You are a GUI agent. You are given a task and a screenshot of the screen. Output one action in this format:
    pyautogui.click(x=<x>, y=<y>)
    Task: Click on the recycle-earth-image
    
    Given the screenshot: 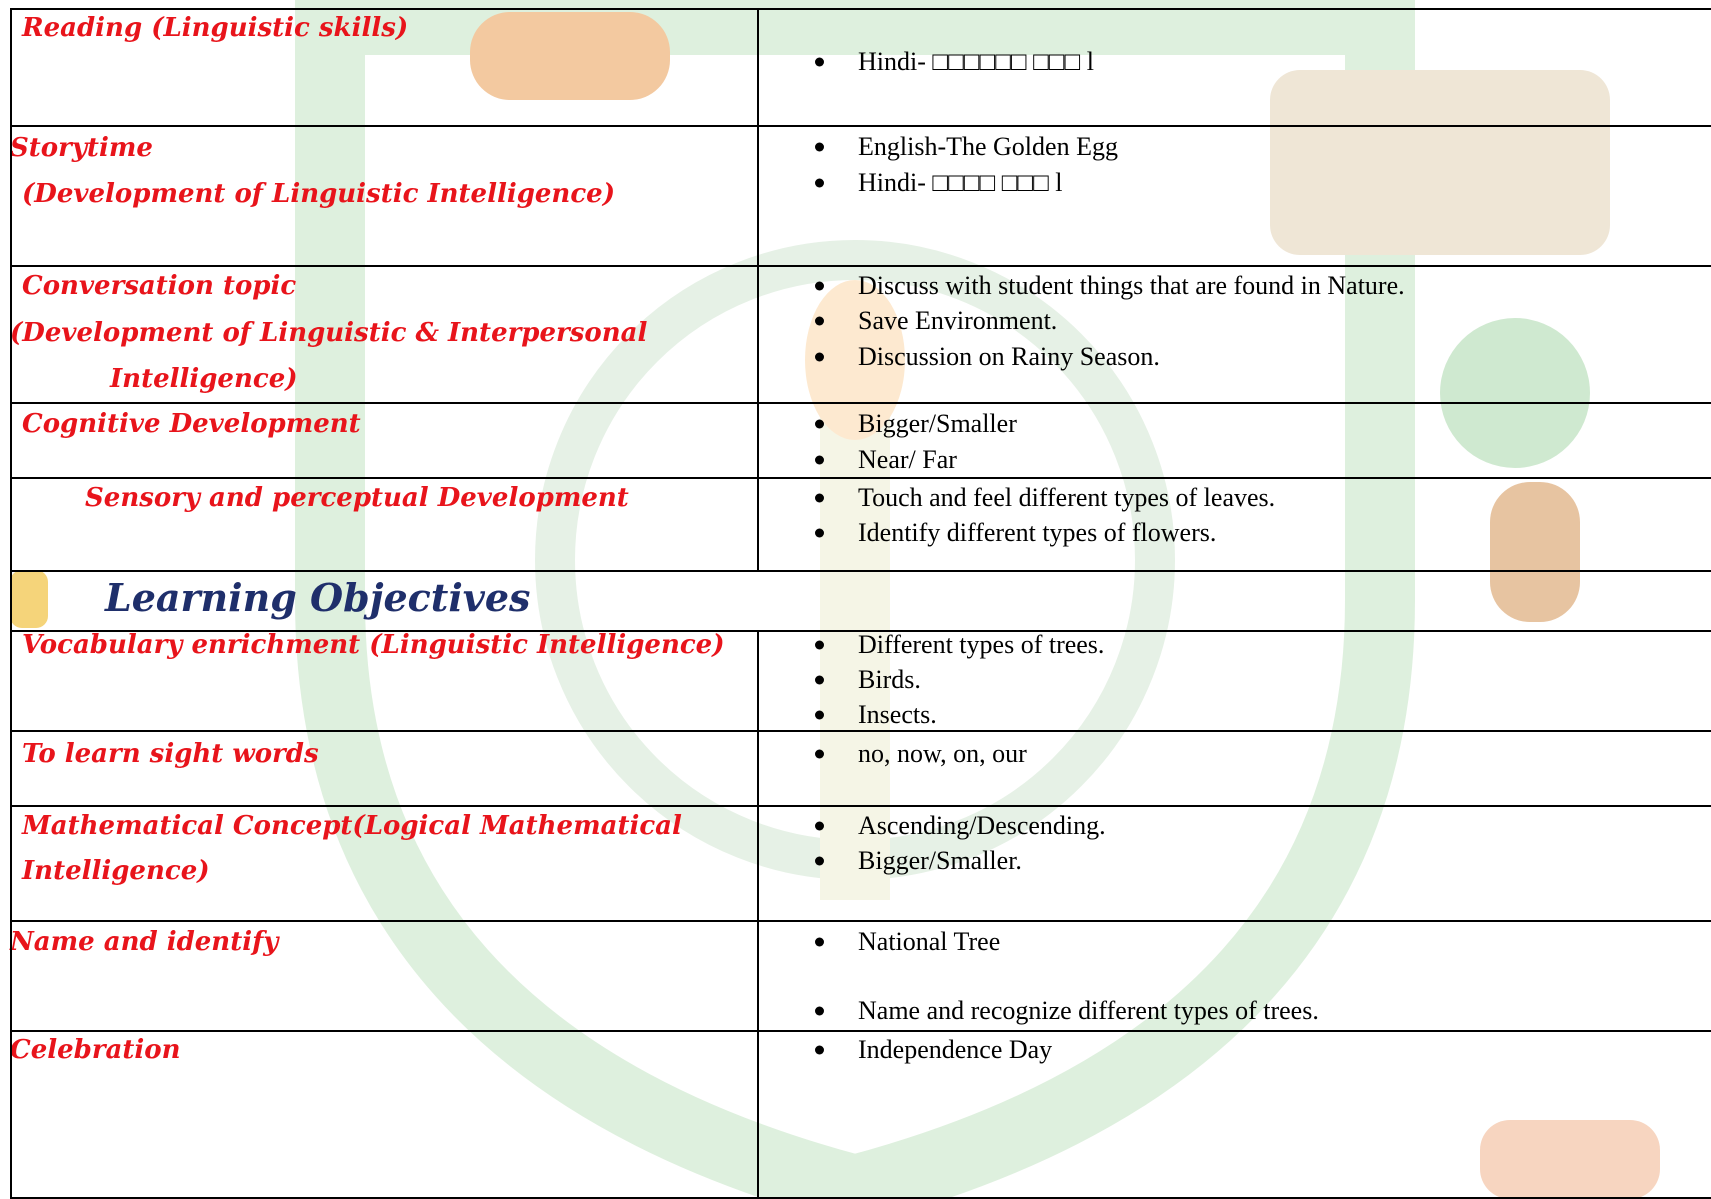 What is the action you would take?
    pyautogui.click(x=1515, y=393)
    